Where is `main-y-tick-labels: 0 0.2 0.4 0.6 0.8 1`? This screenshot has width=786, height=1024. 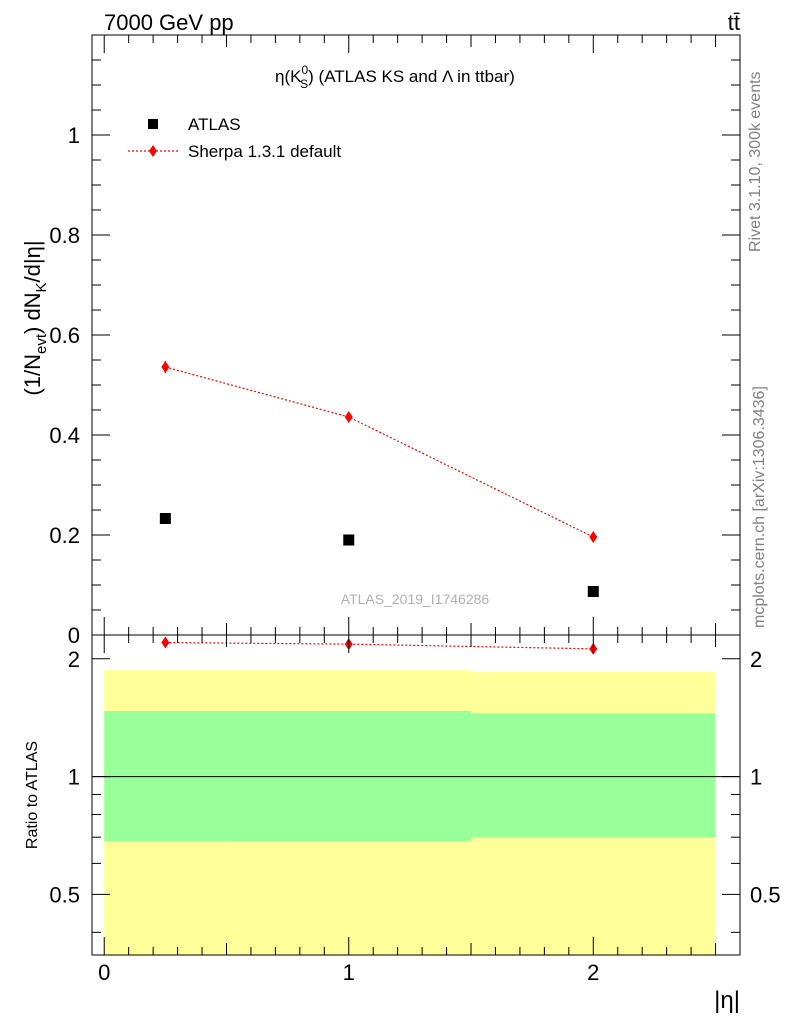 main-y-tick-labels: 0 0.2 0.4 0.6 0.8 1 is located at coordinates (64, 385).